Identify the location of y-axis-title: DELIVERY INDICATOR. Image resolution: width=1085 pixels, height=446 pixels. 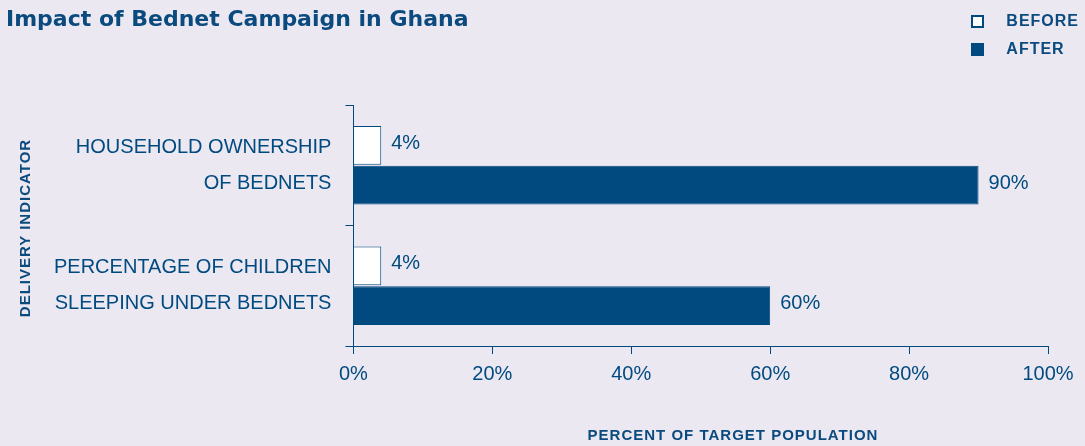
(24, 228).